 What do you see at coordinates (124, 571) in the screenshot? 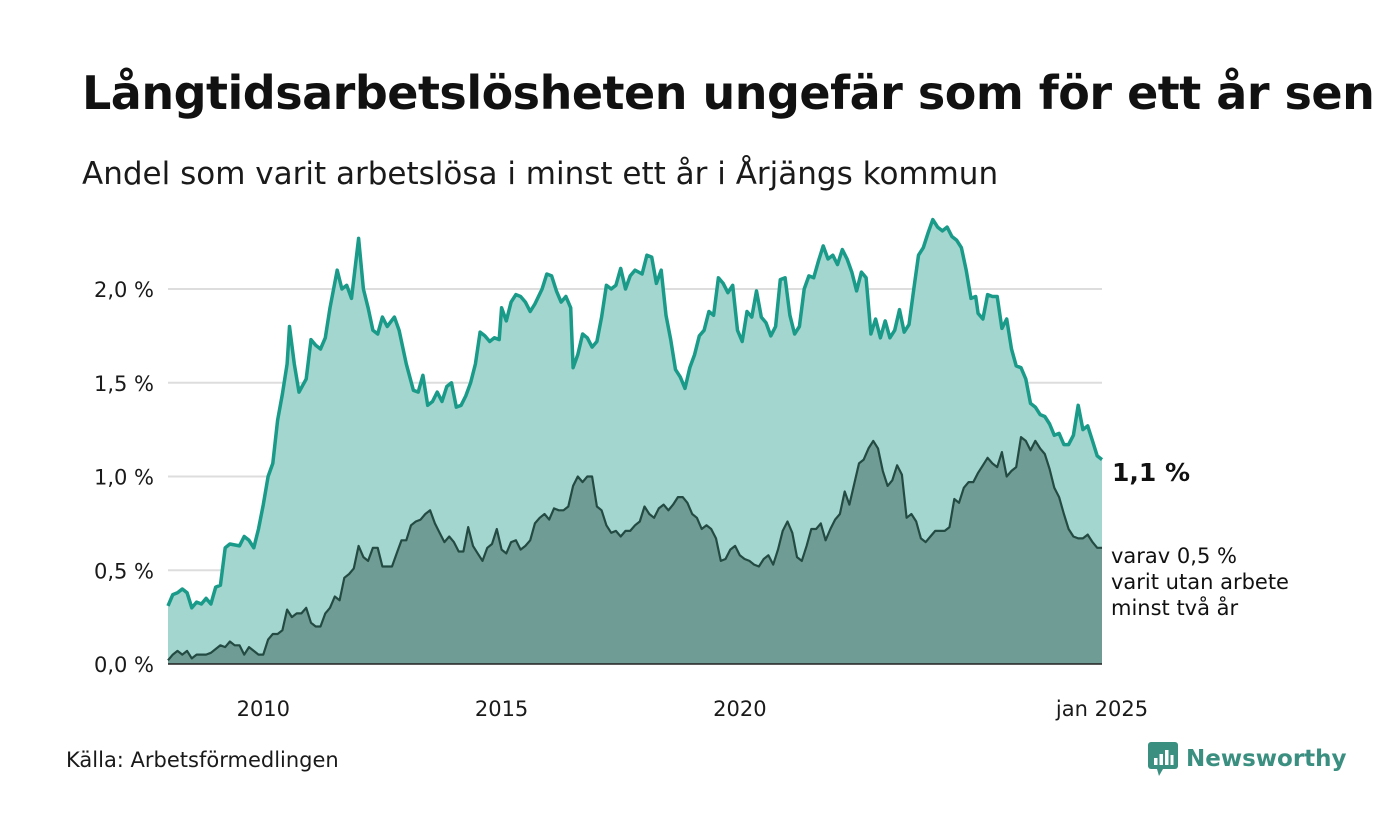
I see `y-tick-label: 0,5 %` at bounding box center [124, 571].